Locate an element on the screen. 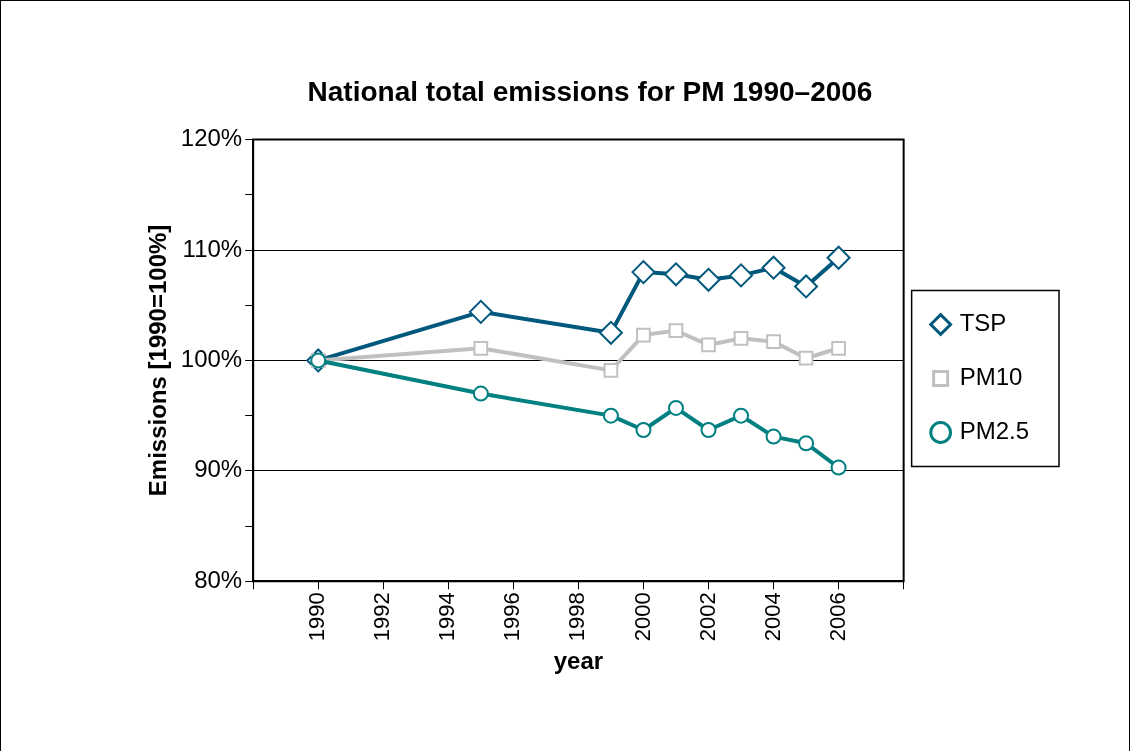 The image size is (1130, 751). y-tick-label: 90% is located at coordinates (218, 469).